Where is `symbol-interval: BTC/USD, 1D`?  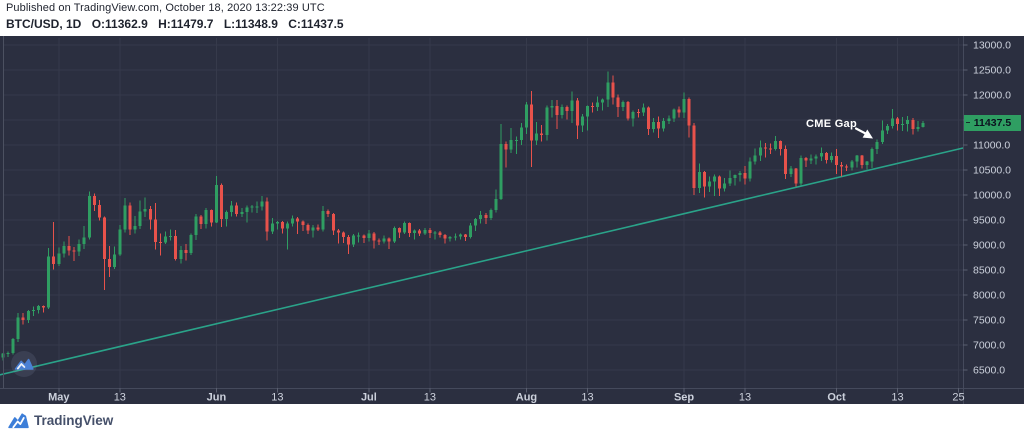 symbol-interval: BTC/USD, 1D is located at coordinates (44, 24).